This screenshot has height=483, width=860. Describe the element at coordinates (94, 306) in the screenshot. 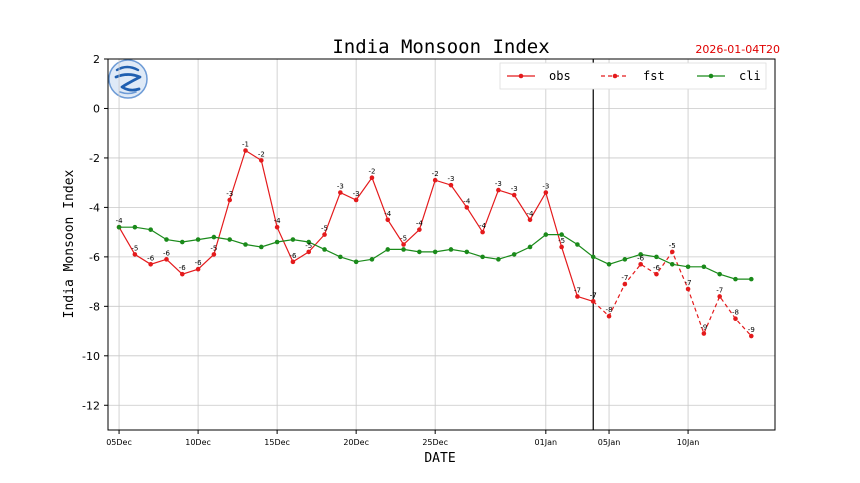

I see `y-tick-label: -8` at that location.